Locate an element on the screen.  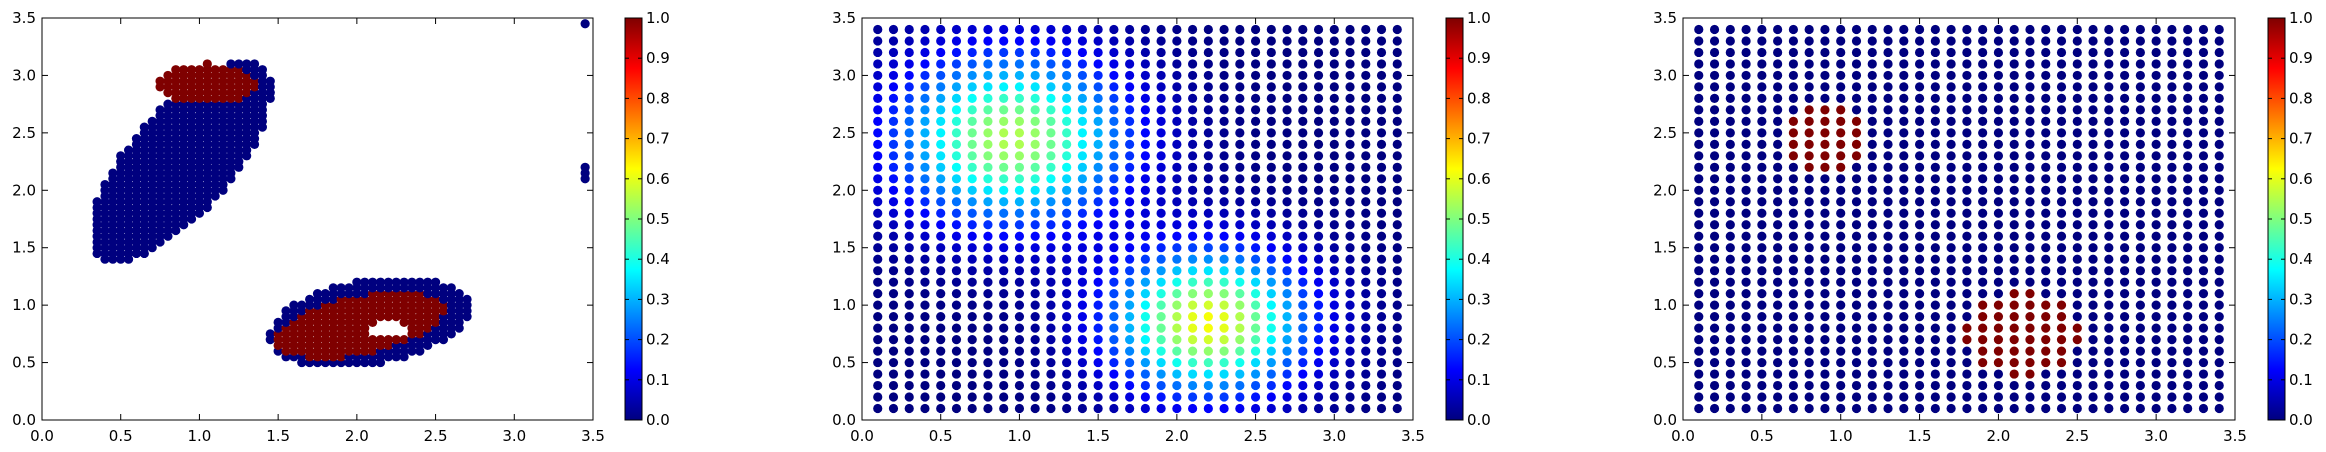
y-tick-label: 2.0 is located at coordinates (1665, 190).